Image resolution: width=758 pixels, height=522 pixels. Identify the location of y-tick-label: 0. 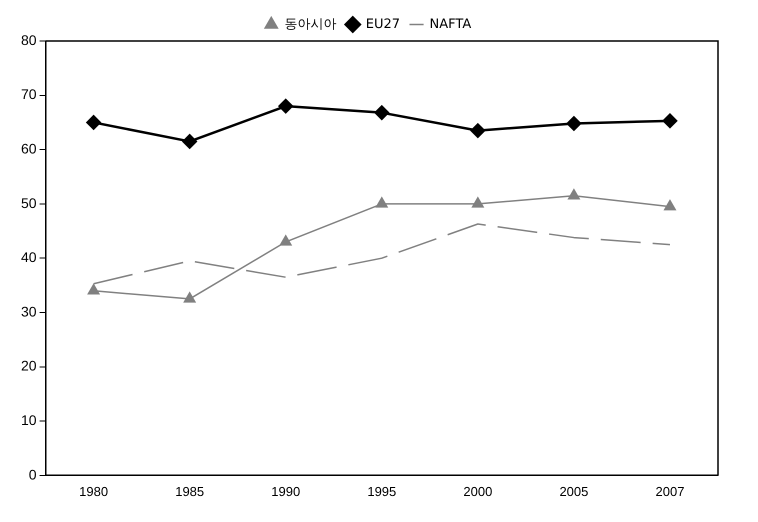
(32, 474).